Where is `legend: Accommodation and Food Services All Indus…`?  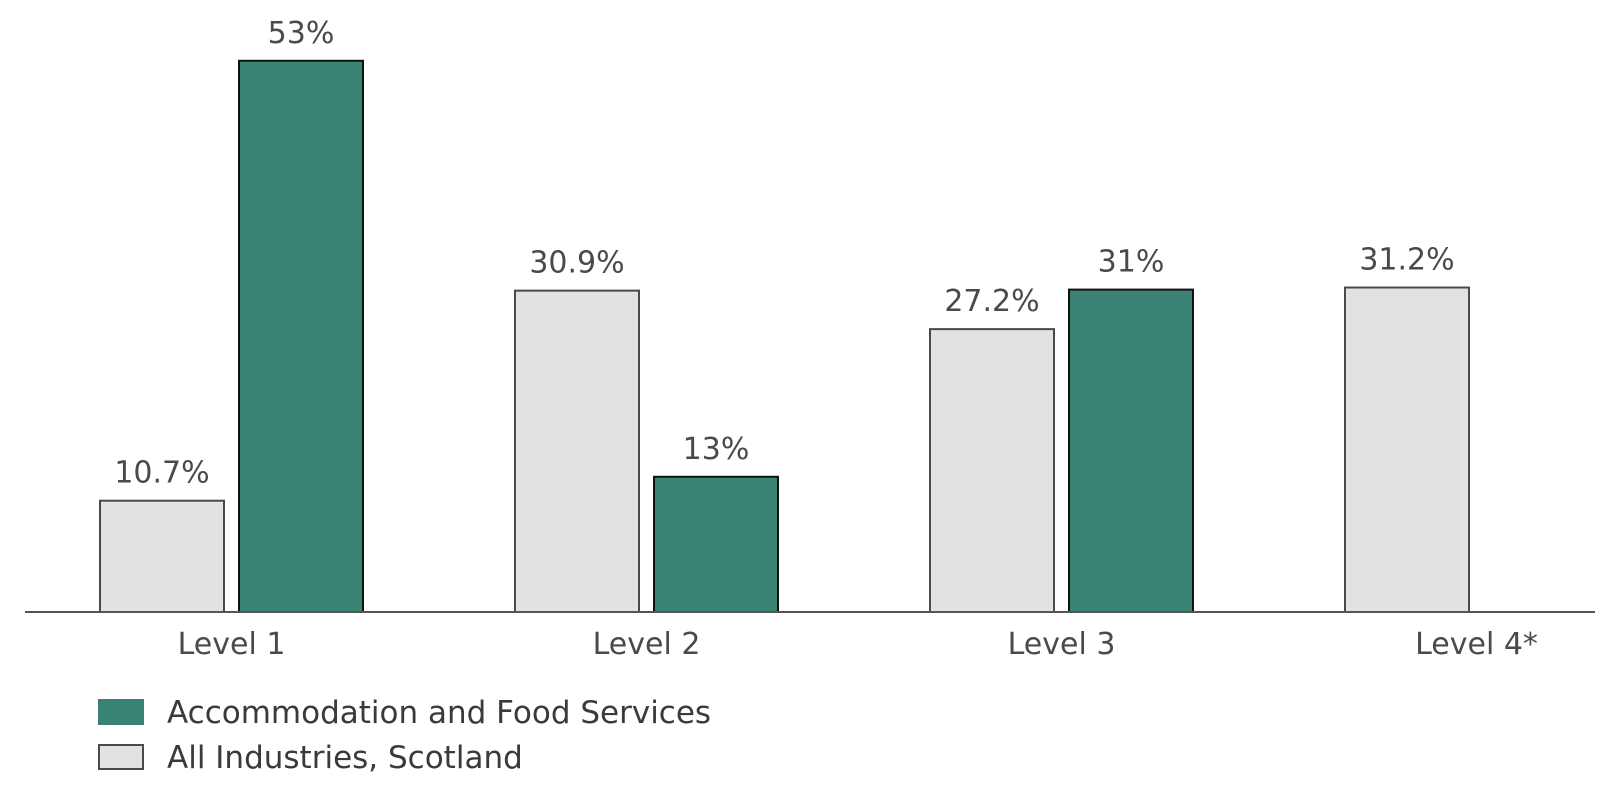 legend: Accommodation and Food Services All Indus… is located at coordinates (404, 735).